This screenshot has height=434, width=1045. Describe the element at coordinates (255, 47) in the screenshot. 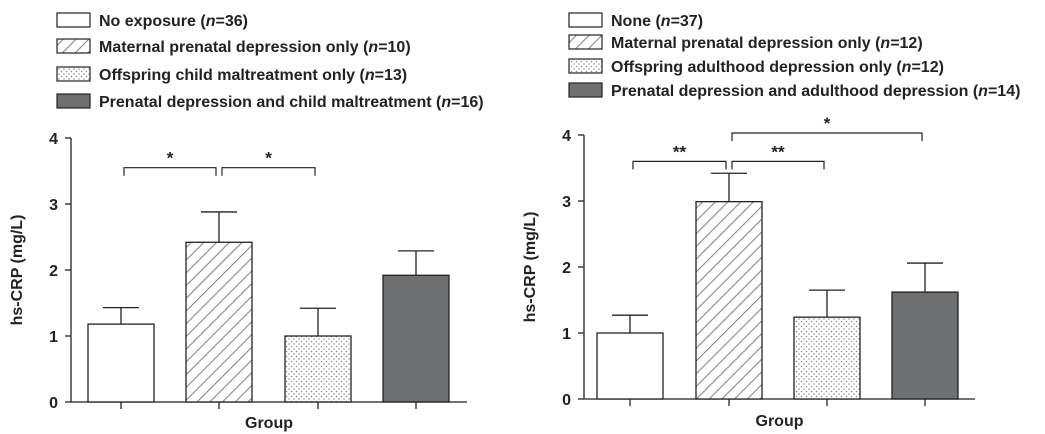

I see `legend-entry: Maternal prenatal depression only (n=10)` at that location.